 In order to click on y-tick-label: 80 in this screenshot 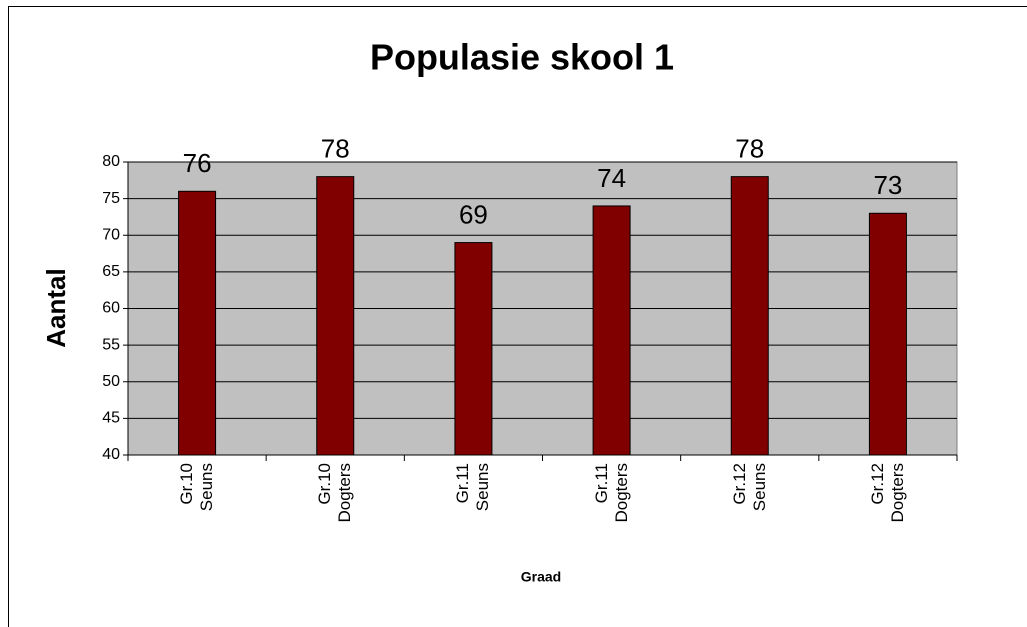, I will do `click(111, 161)`.